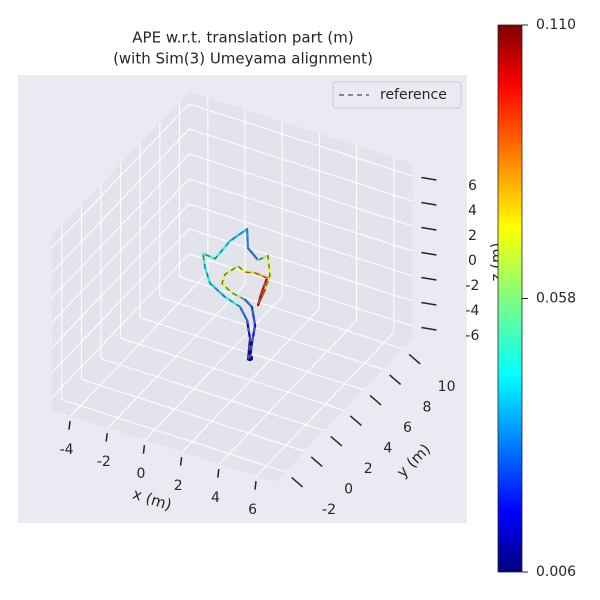  Describe the element at coordinates (556, 572) in the screenshot. I see `colorbar-tick-label: 0.006` at that location.